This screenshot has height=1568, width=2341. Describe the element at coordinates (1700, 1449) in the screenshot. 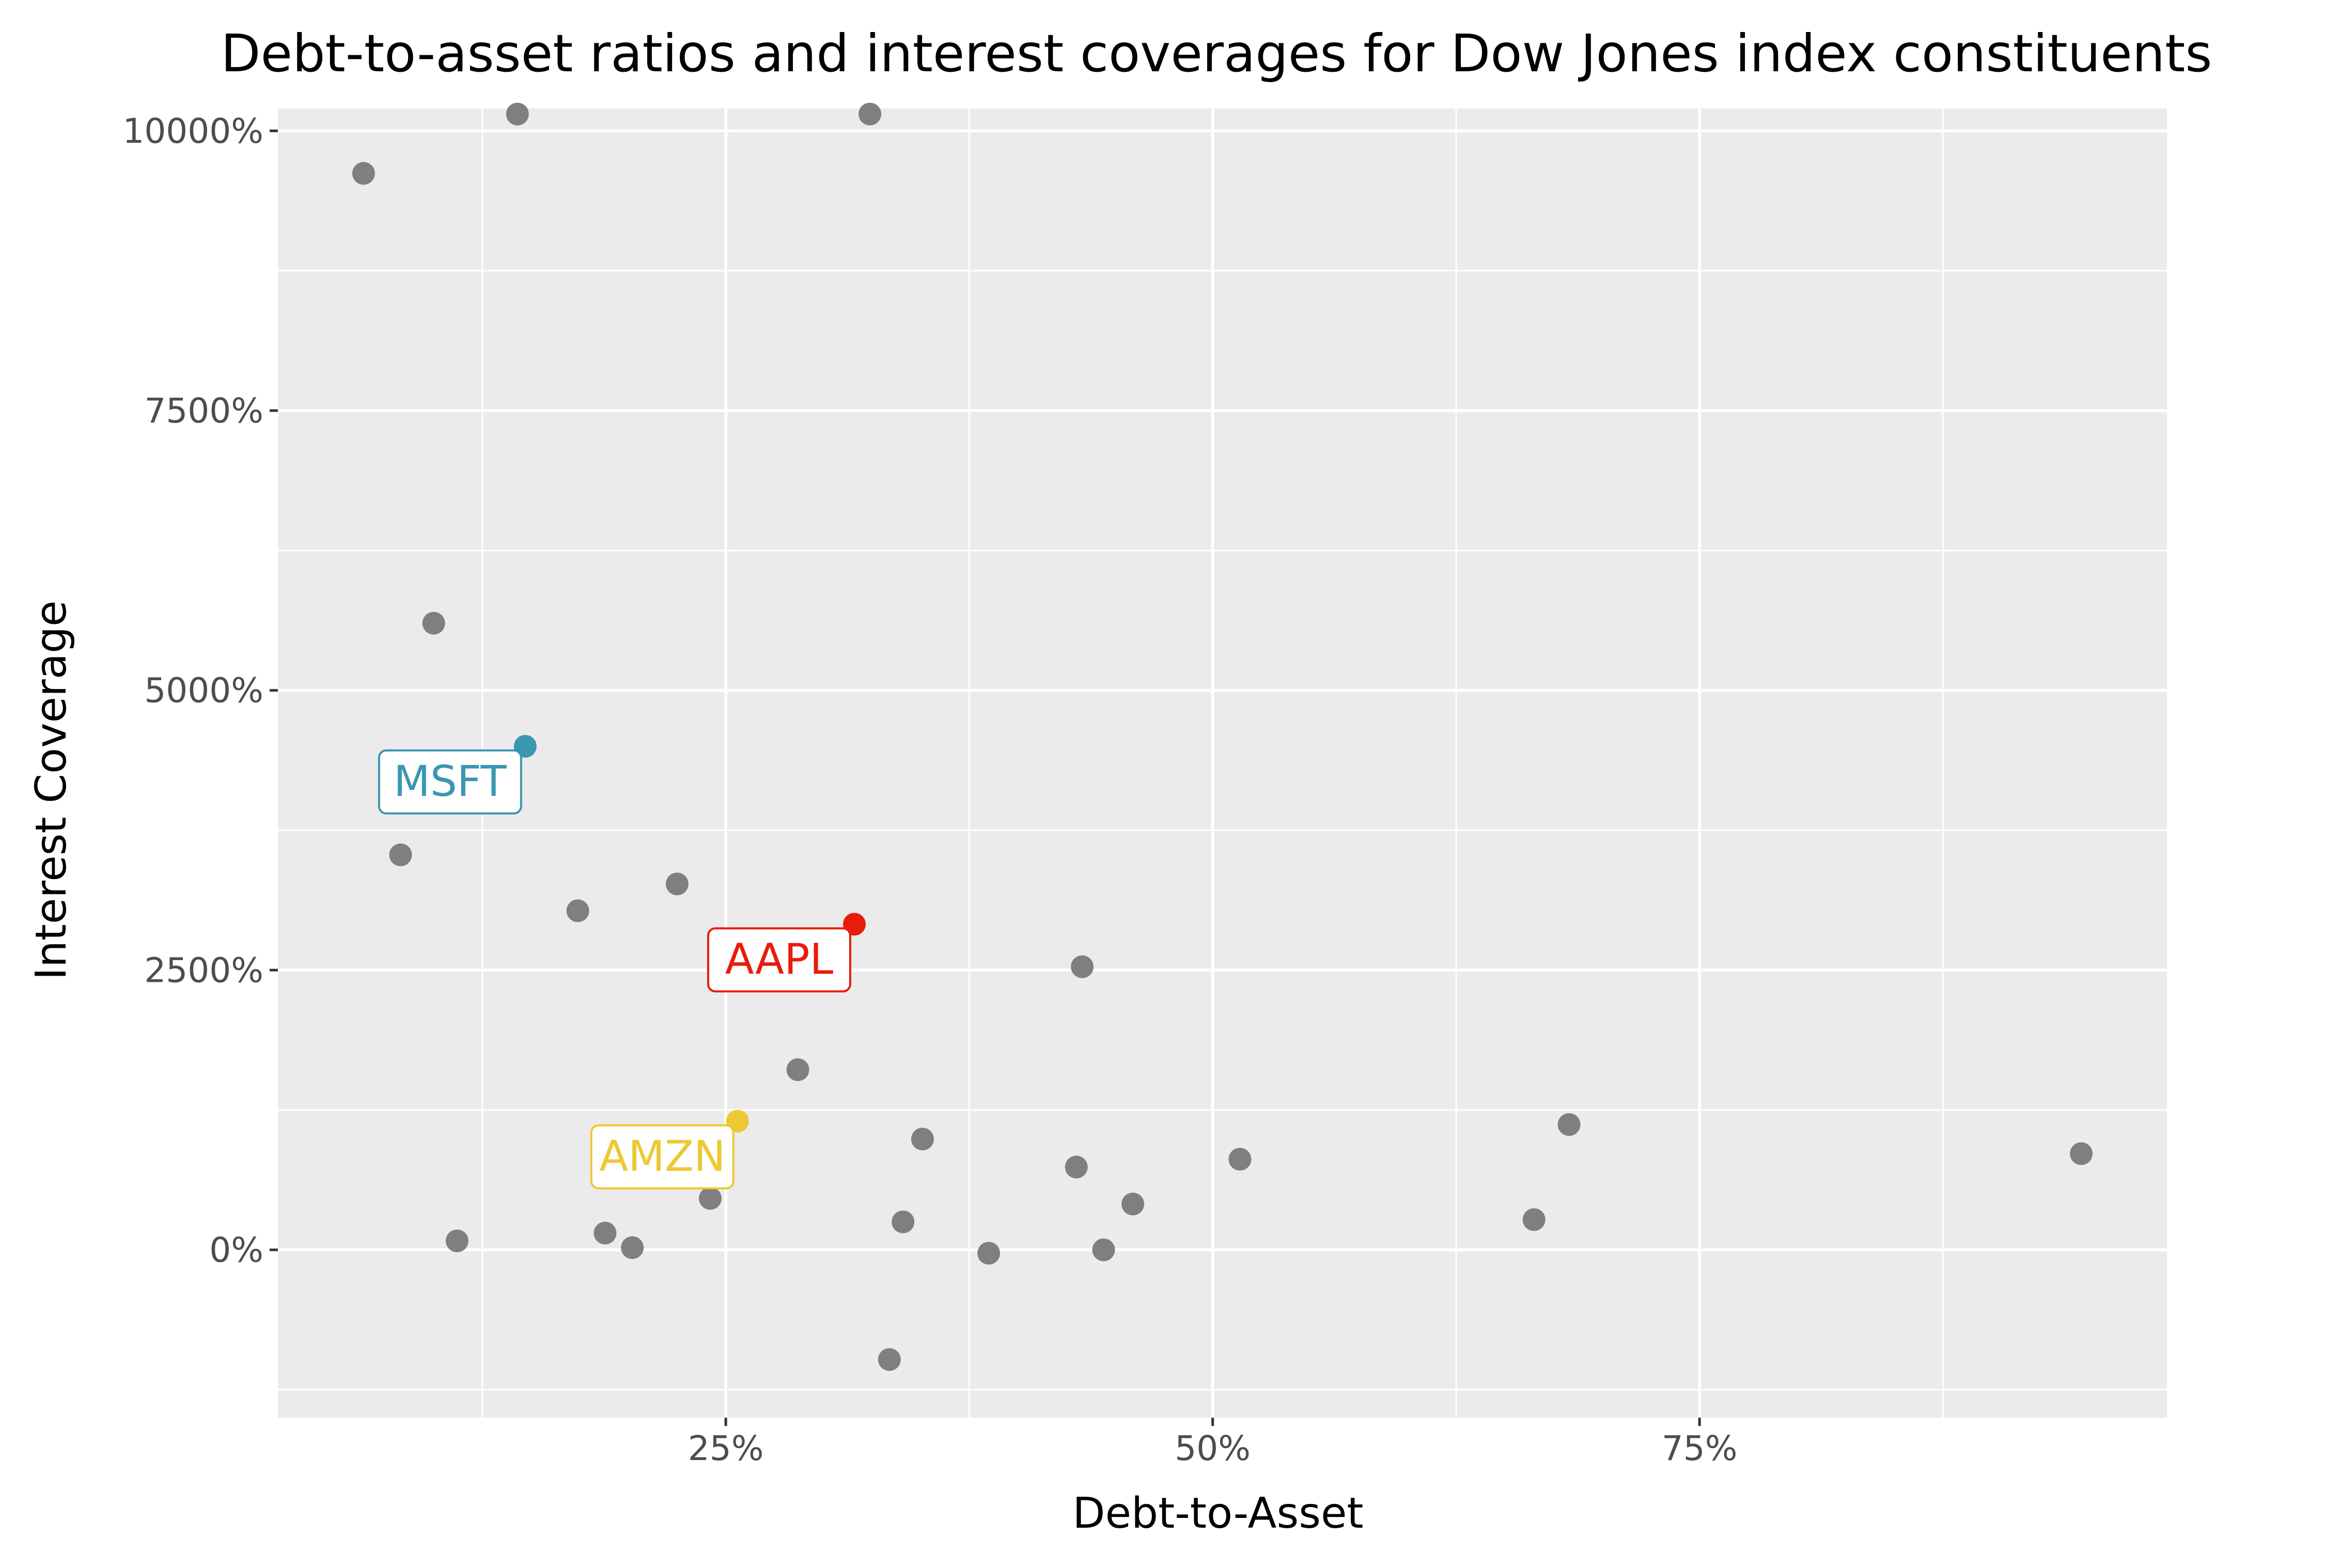

I see `x-tick-label-2: 75%` at that location.